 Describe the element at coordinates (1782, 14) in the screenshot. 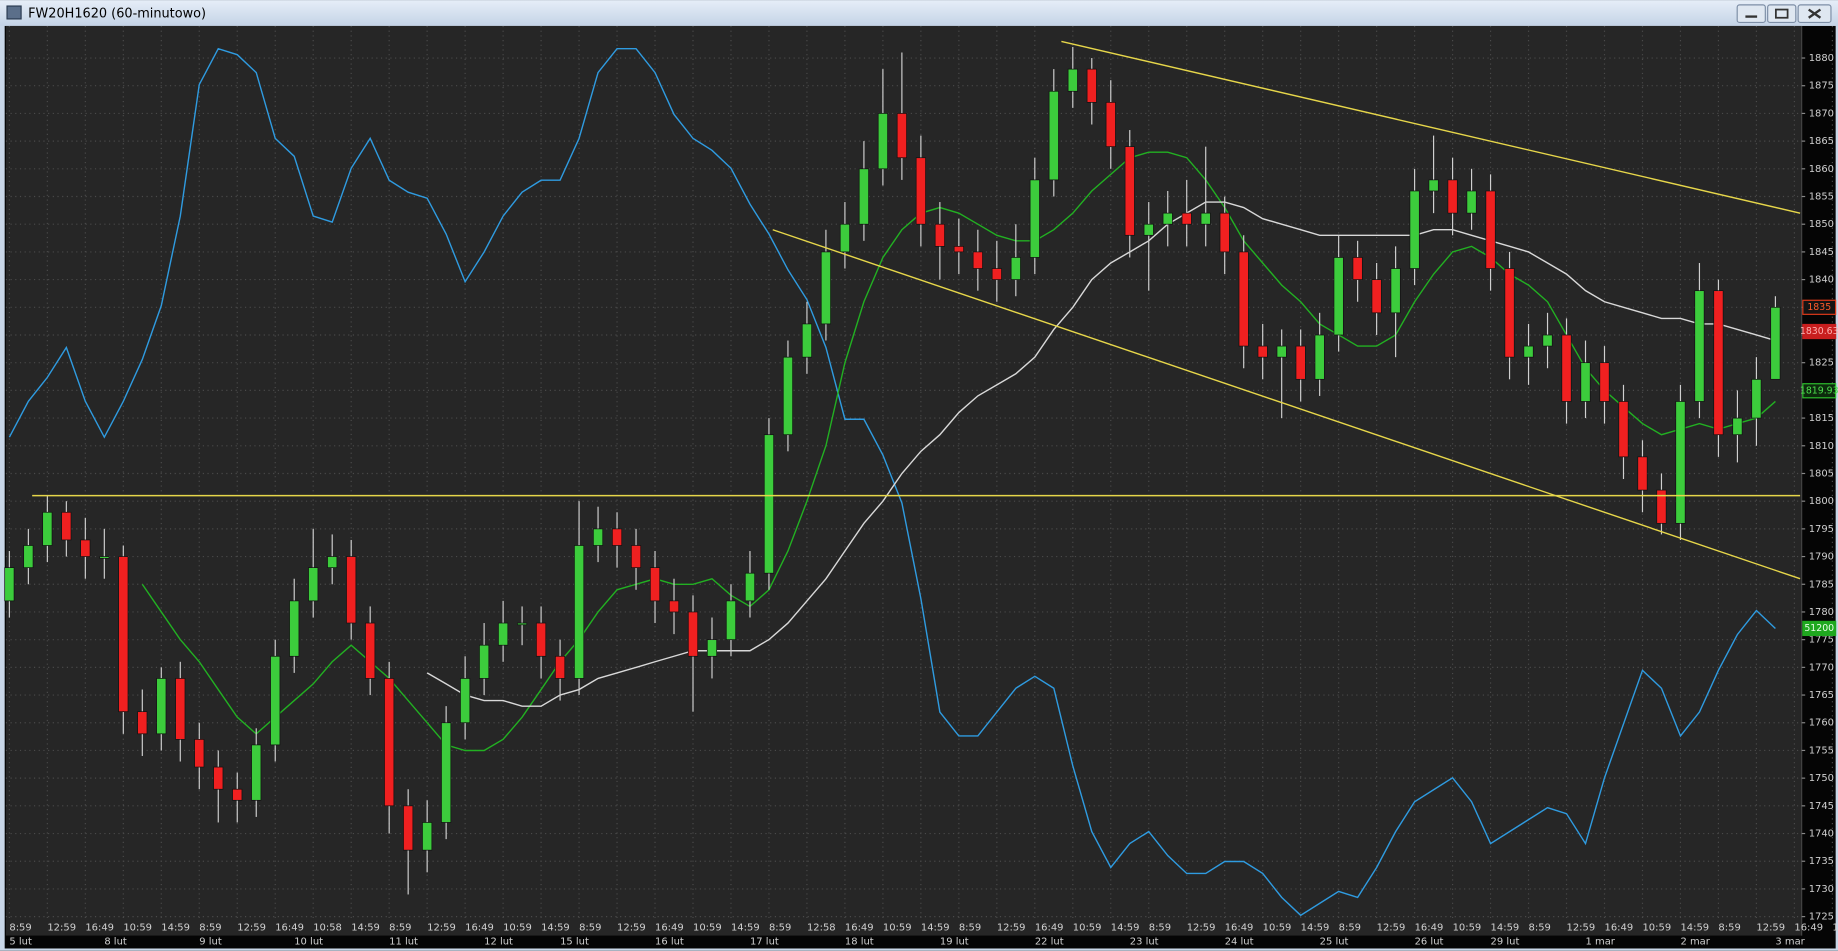

I see `restore-button` at that location.